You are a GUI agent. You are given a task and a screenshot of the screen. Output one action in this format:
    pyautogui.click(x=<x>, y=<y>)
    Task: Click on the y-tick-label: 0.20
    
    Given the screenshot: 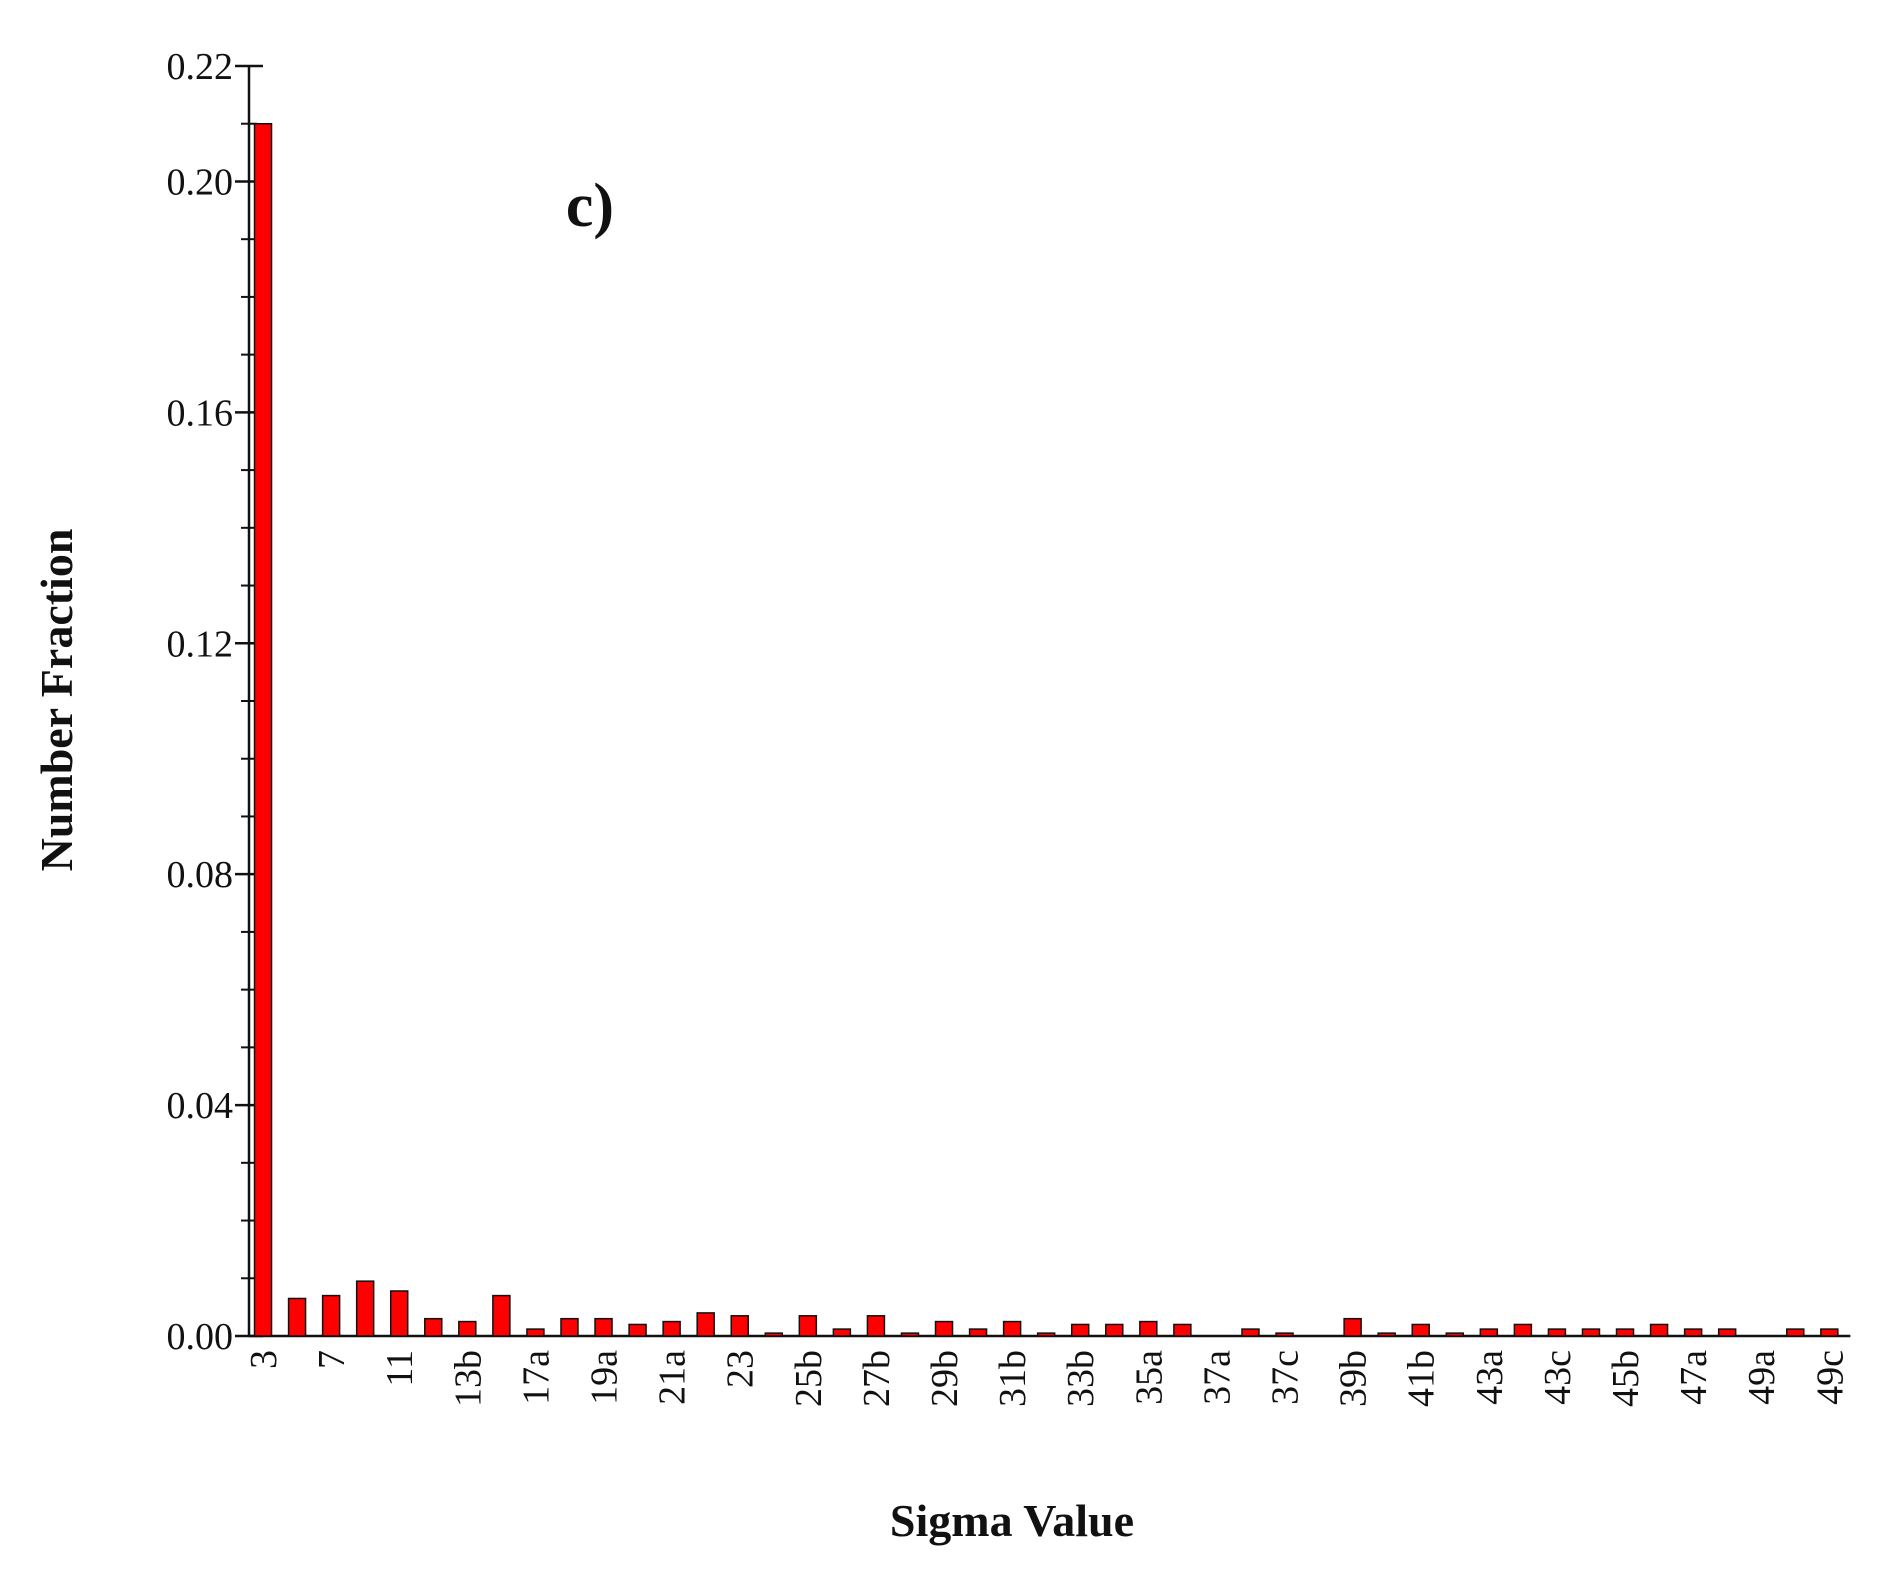 What is the action you would take?
    pyautogui.click(x=200, y=182)
    